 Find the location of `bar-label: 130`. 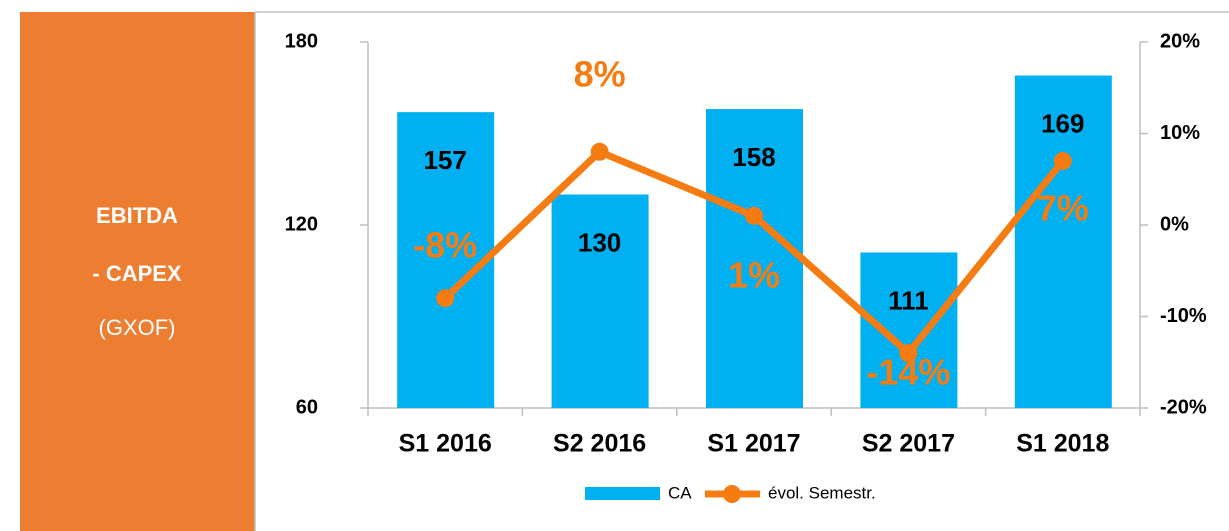

bar-label: 130 is located at coordinates (599, 242).